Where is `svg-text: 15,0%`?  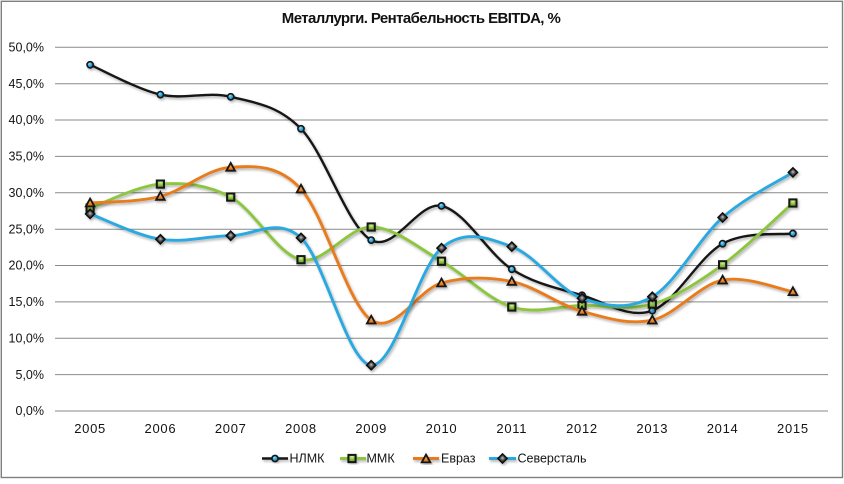 svg-text: 15,0% is located at coordinates (26, 302).